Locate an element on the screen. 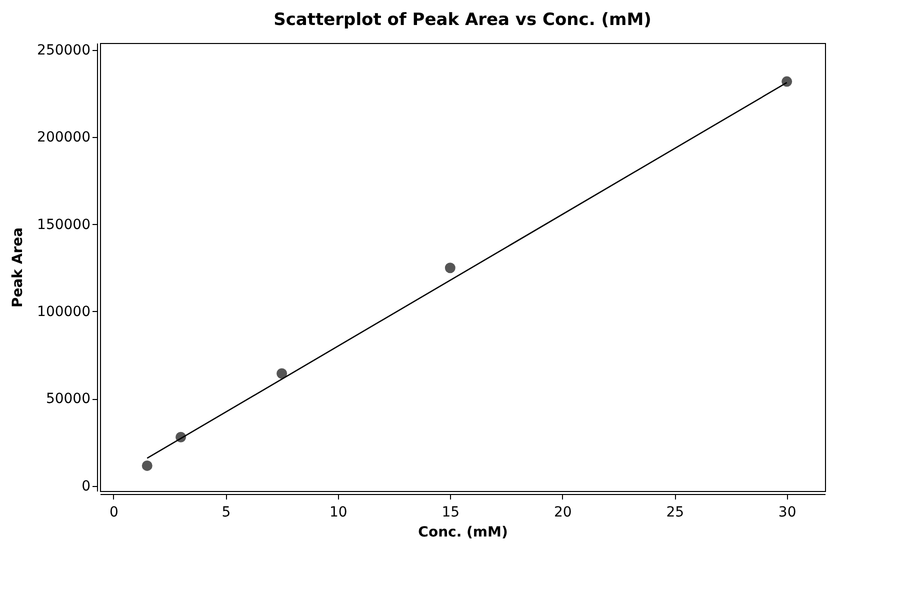  x-axis-title: Conc. (mM) is located at coordinates (463, 532).